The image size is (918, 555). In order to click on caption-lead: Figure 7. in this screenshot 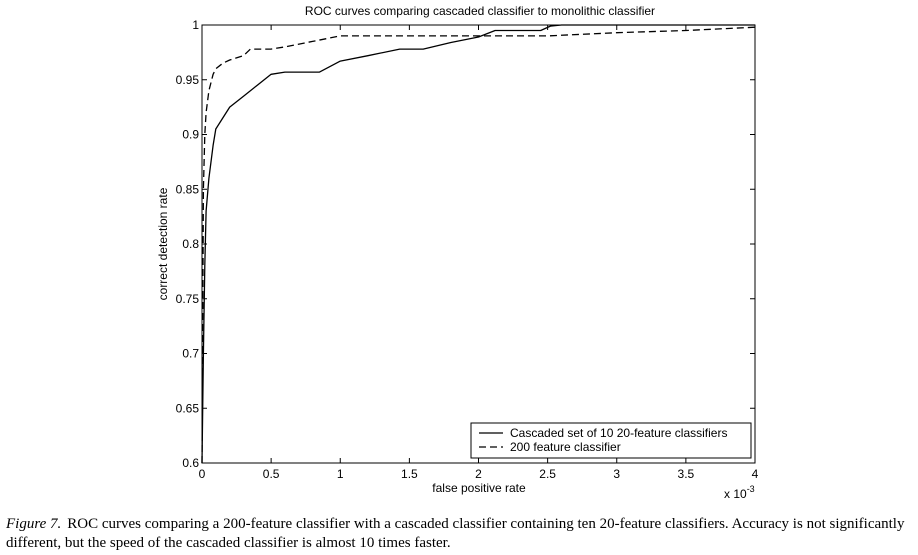, I will do `click(34, 524)`.